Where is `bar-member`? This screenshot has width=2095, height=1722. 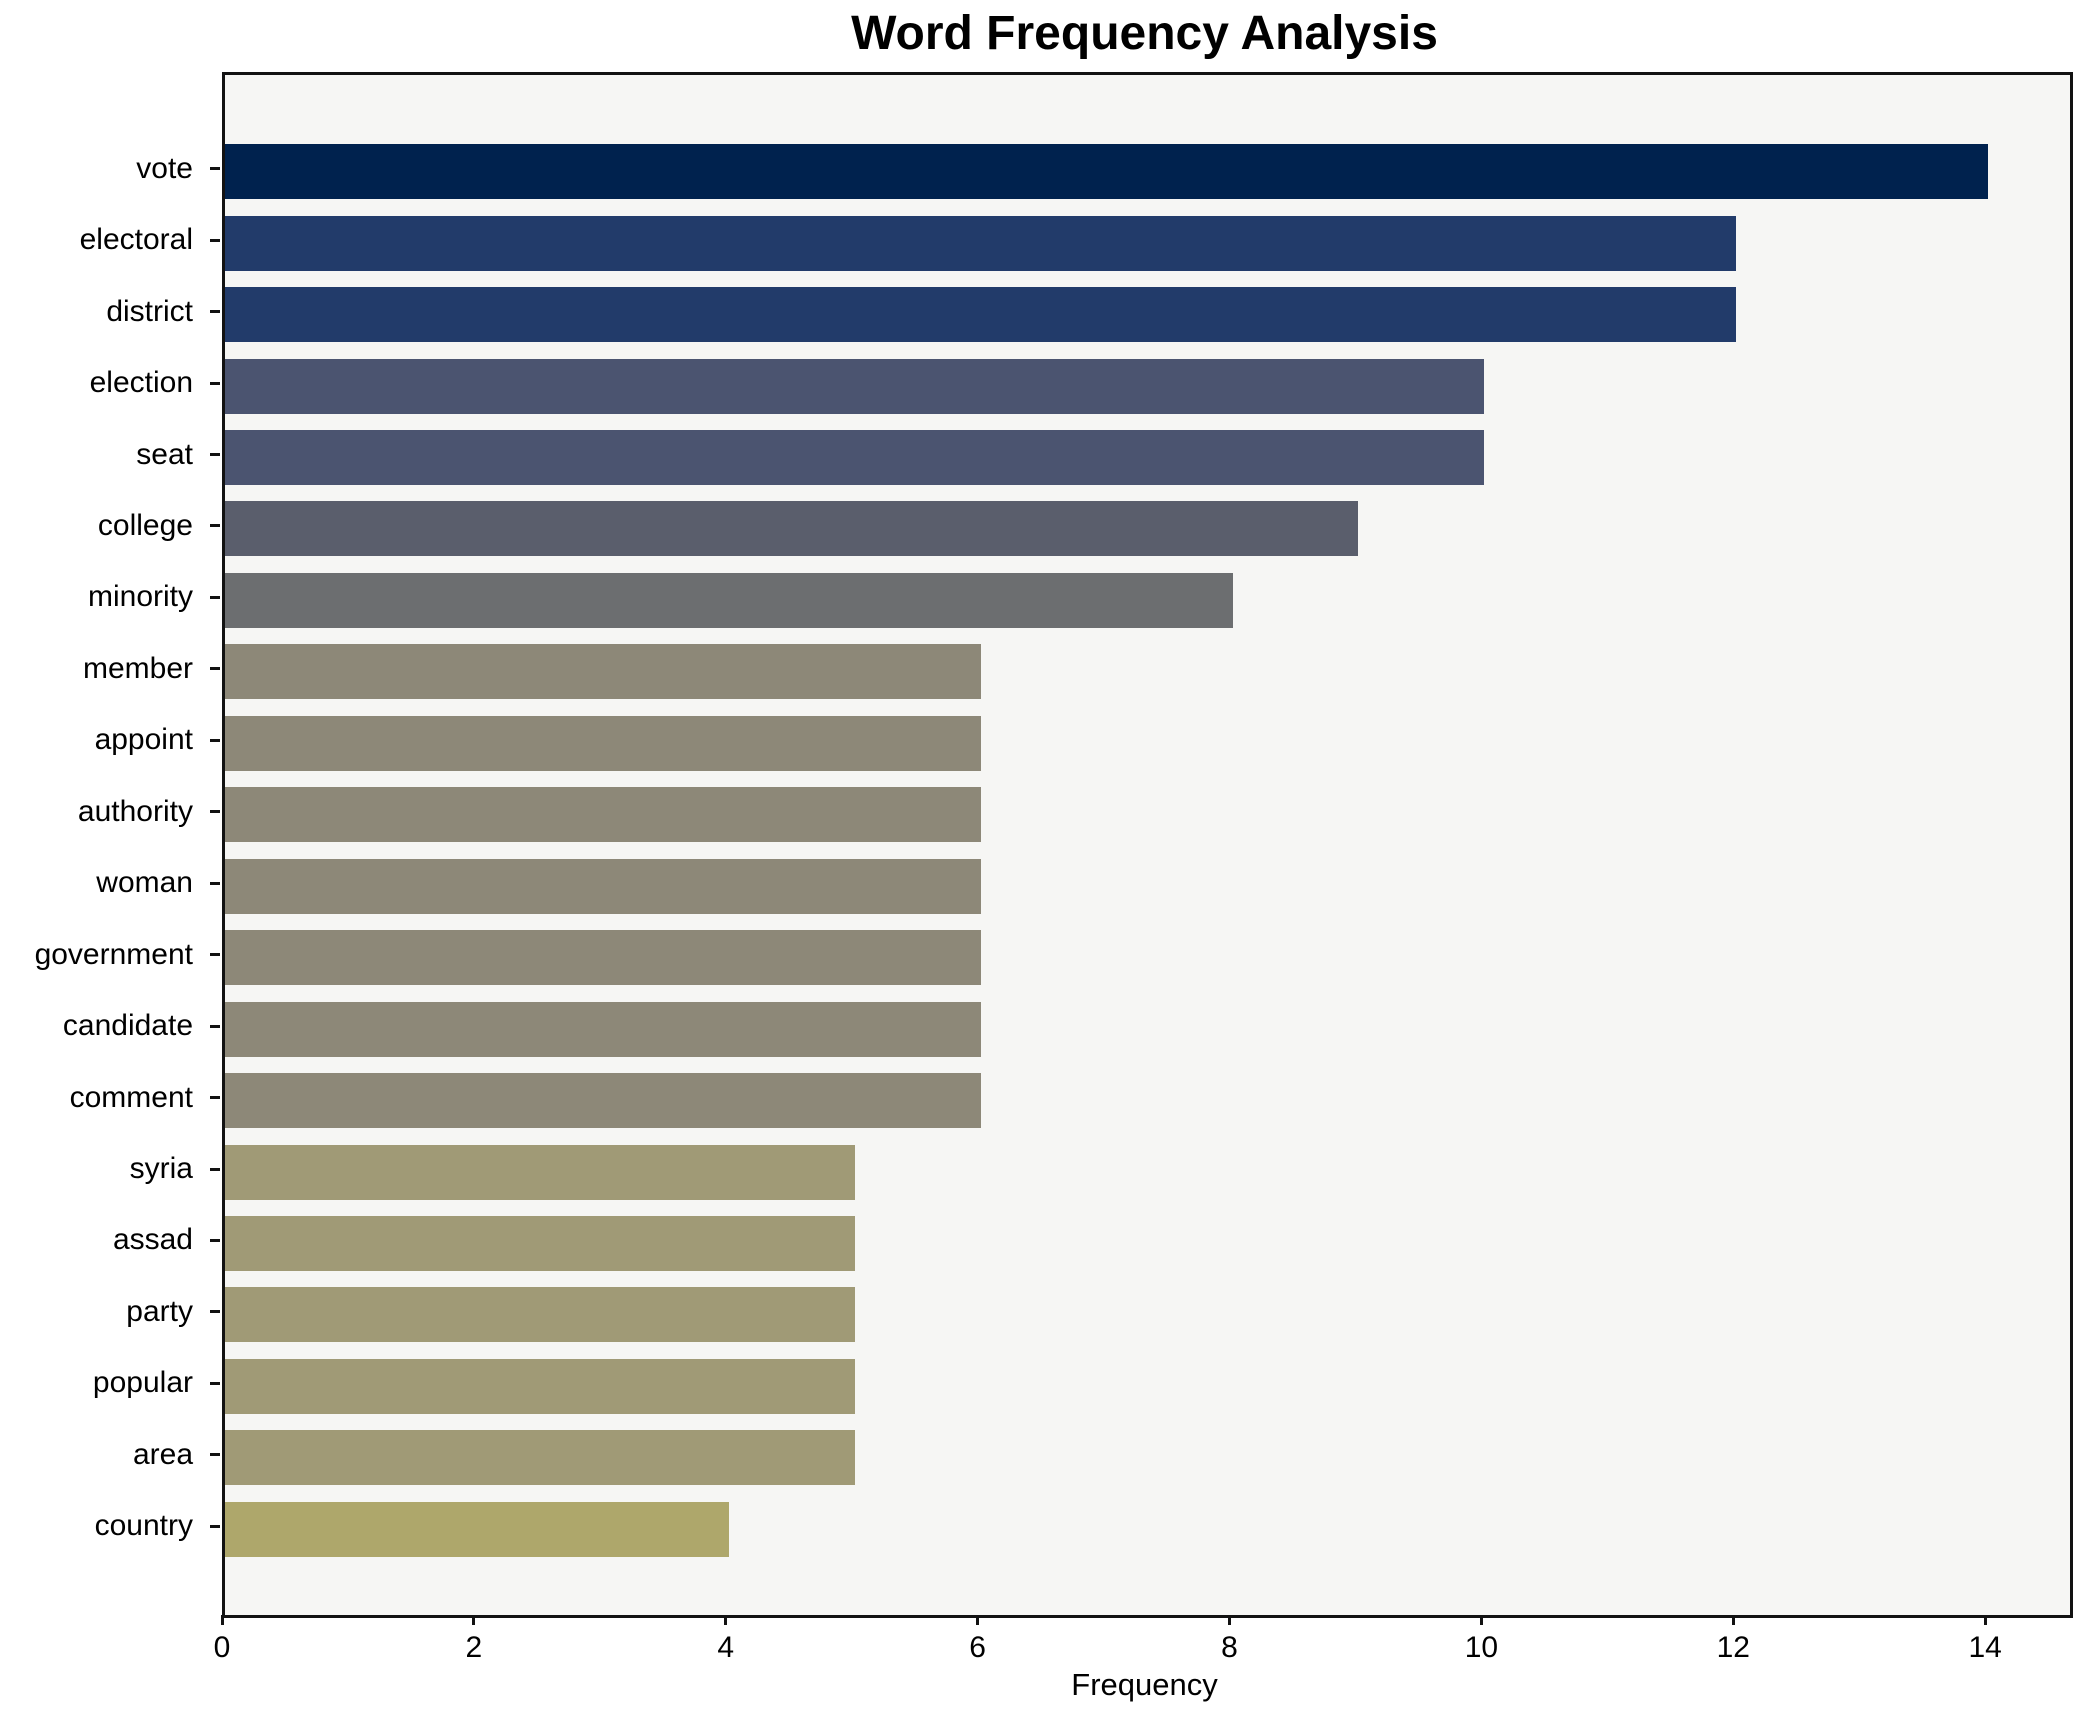
bar-member is located at coordinates (603, 672).